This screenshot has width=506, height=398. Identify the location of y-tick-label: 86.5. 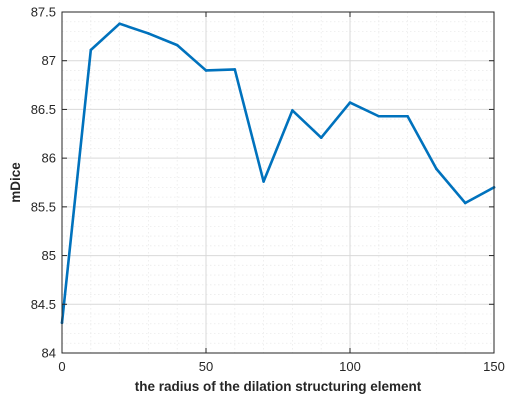
(43, 109).